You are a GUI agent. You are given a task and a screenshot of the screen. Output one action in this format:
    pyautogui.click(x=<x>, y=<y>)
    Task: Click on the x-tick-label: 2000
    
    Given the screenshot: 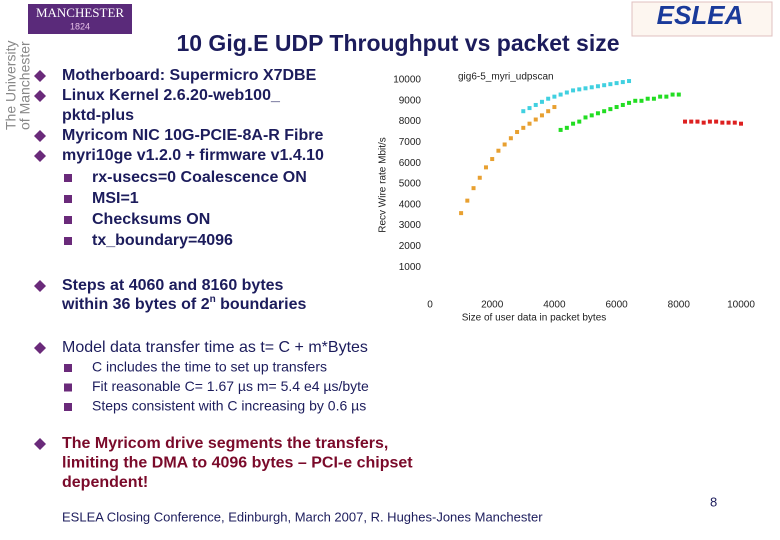 What is the action you would take?
    pyautogui.click(x=492, y=305)
    